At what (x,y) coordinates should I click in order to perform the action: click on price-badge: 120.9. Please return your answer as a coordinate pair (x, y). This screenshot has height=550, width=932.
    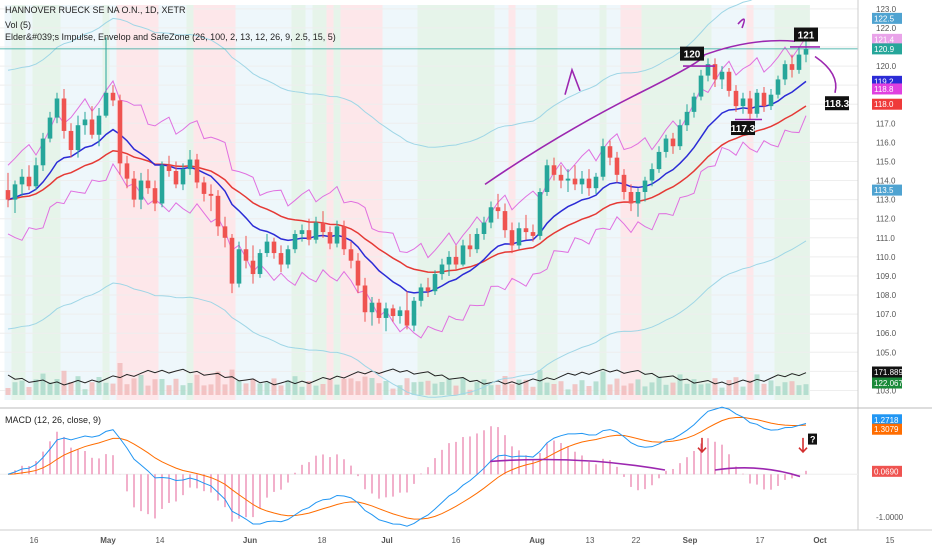
    Looking at the image, I should click on (887, 49).